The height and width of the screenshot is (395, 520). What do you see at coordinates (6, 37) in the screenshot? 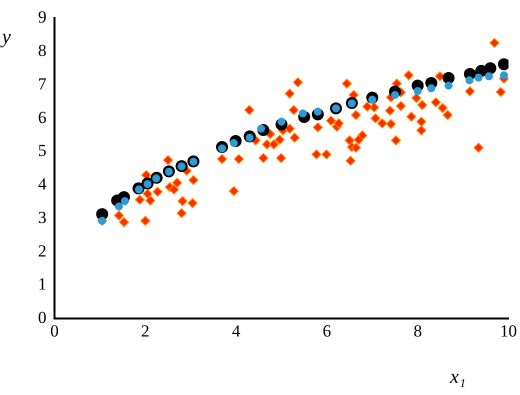
I see `y-axis-title: y` at bounding box center [6, 37].